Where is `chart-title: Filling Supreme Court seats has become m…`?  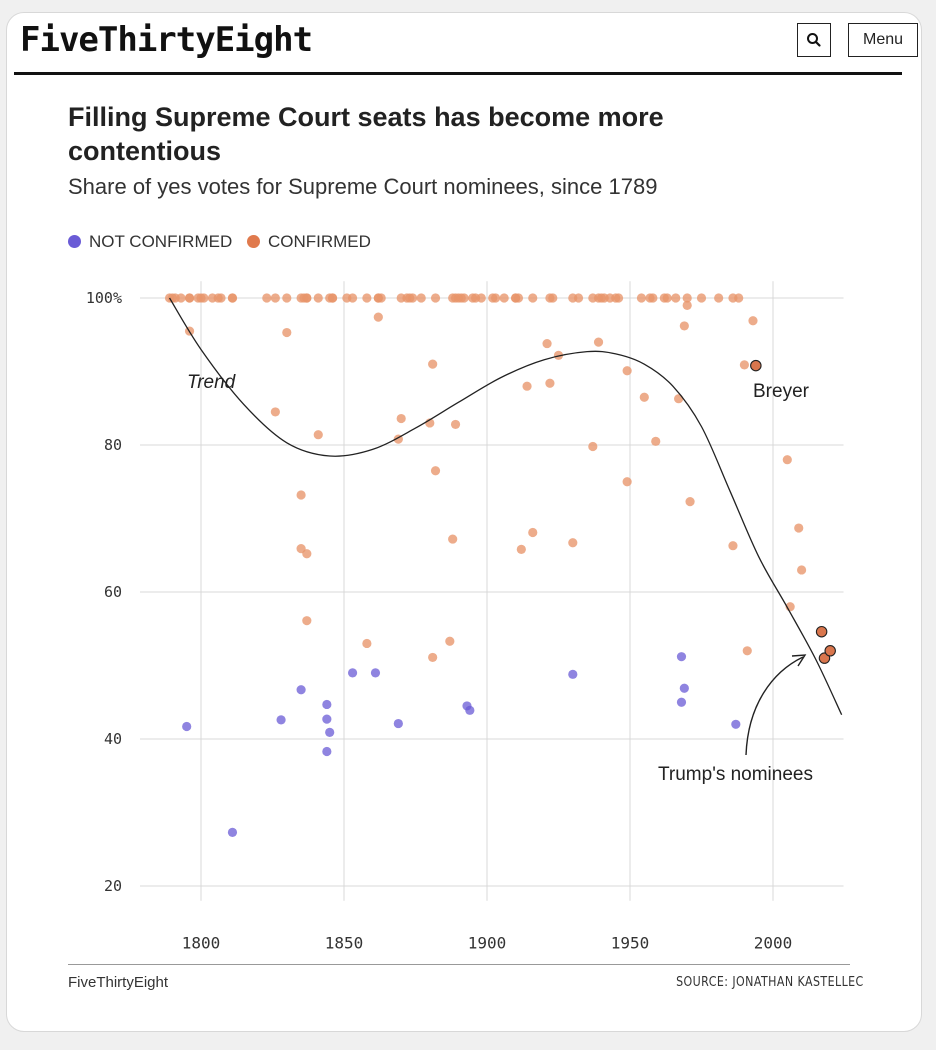 chart-title: Filling Supreme Court seats has become m… is located at coordinates (366, 134).